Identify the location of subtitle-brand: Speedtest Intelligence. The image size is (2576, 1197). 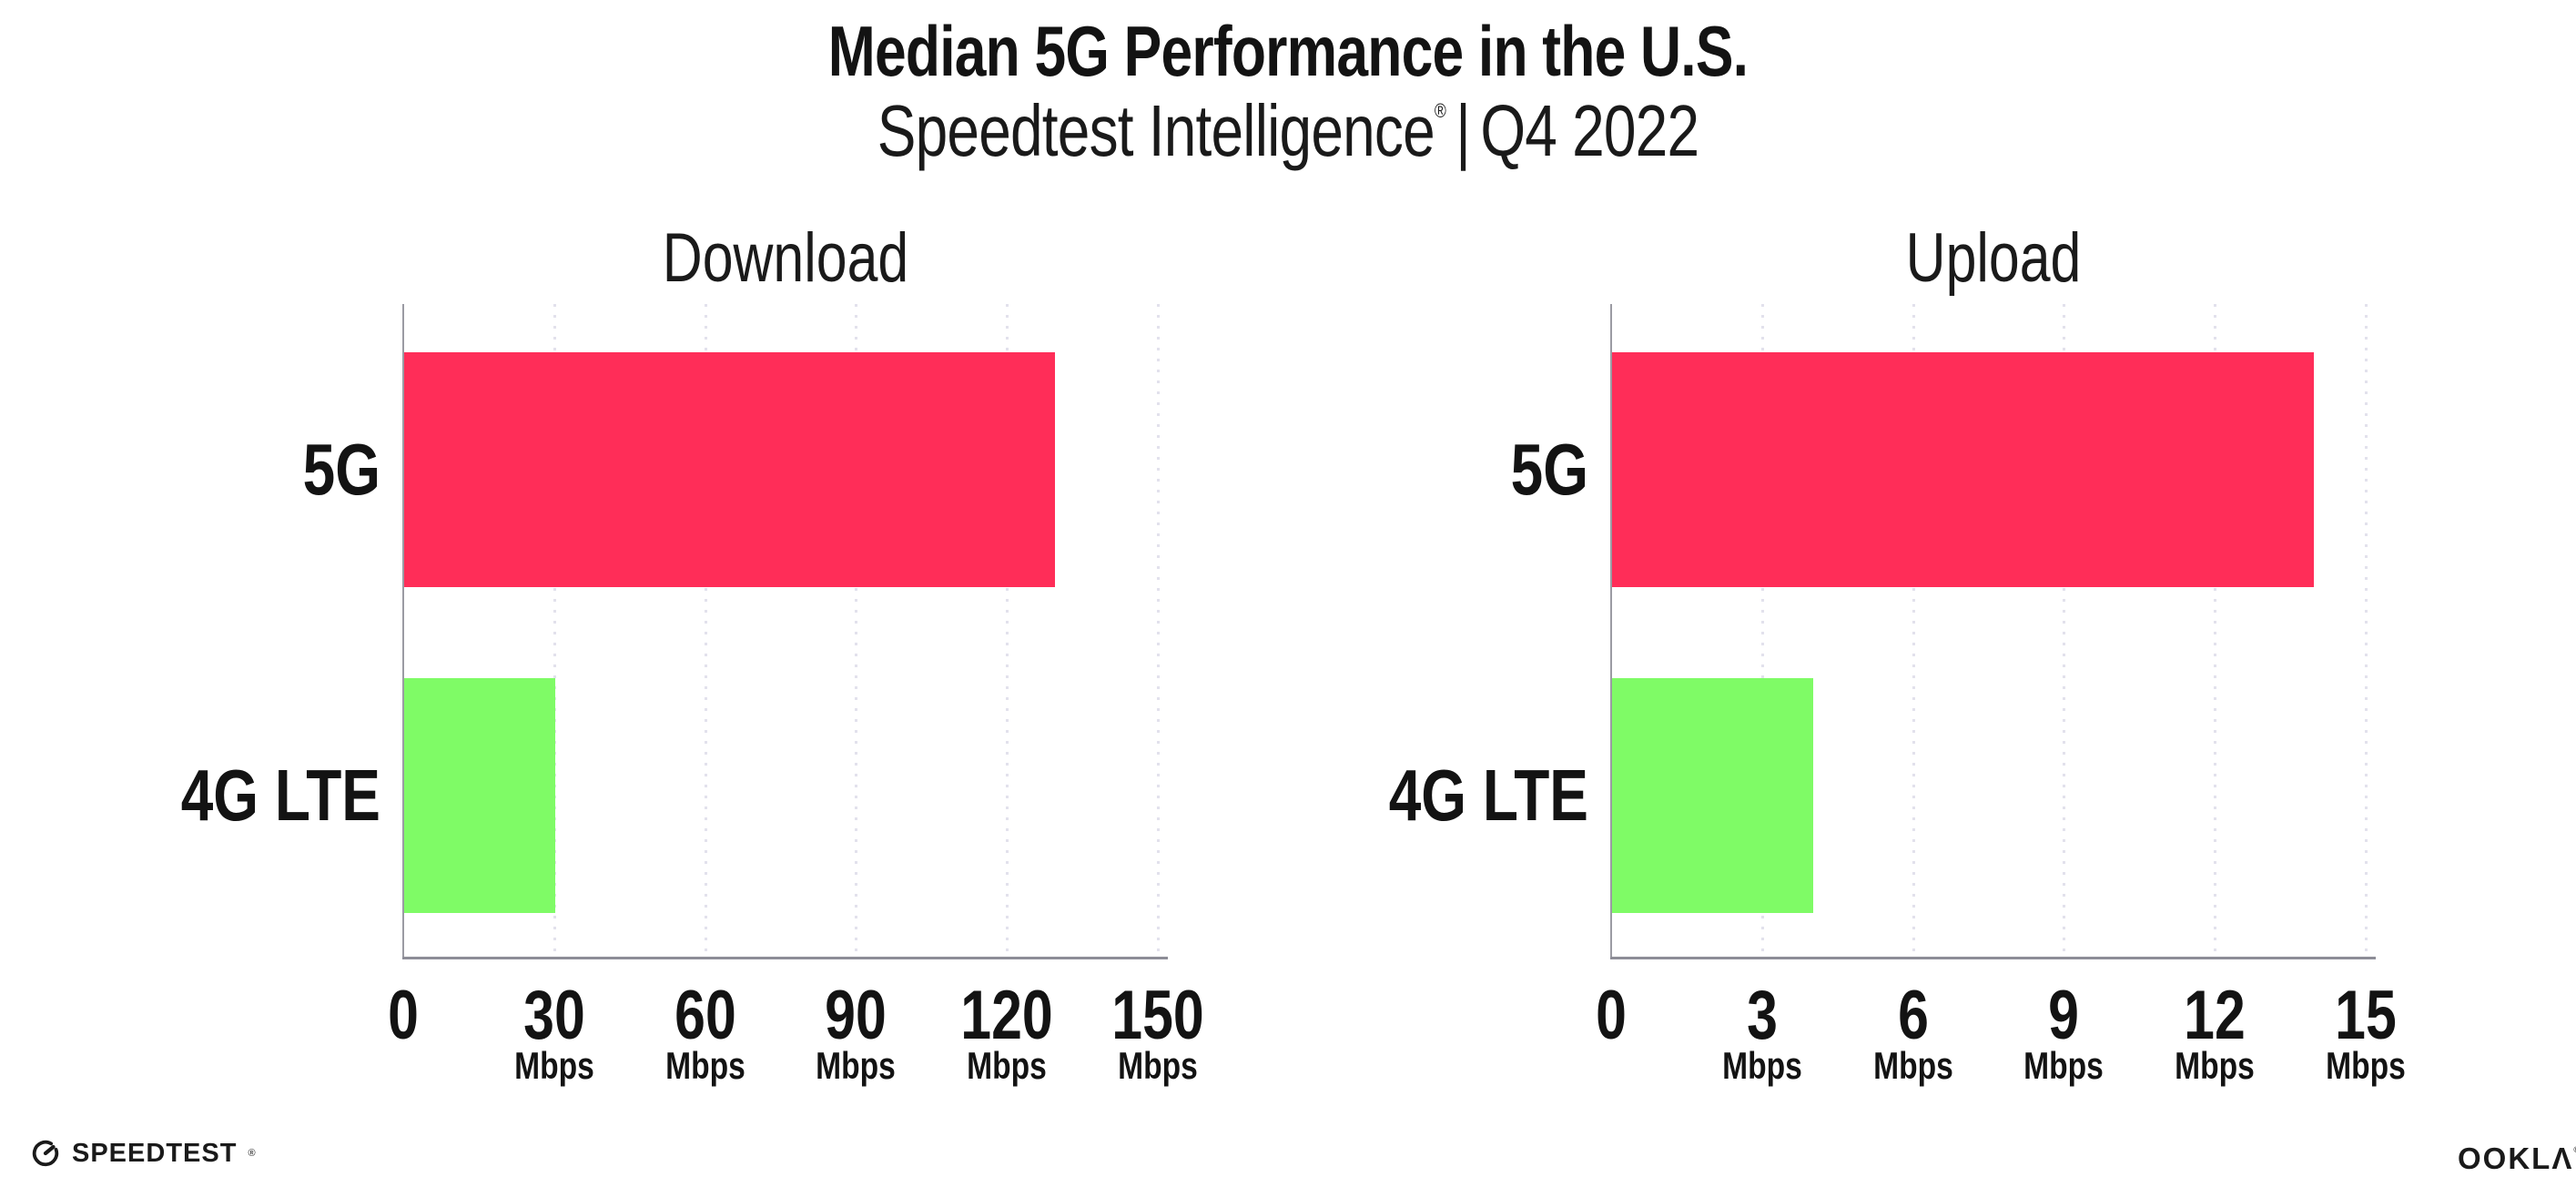
(1156, 130).